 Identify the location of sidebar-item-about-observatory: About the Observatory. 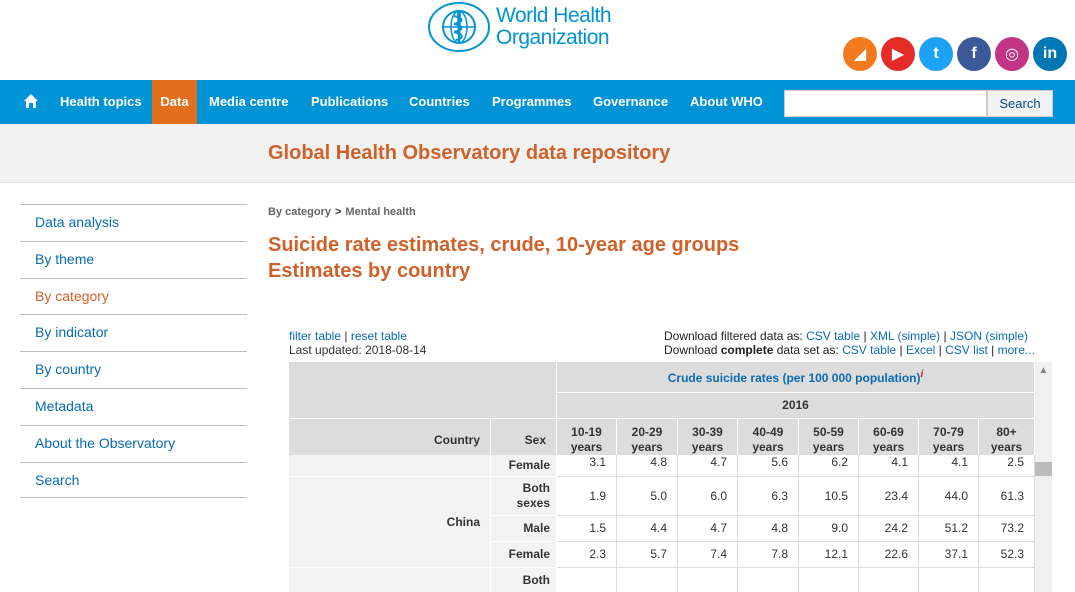
(133, 443).